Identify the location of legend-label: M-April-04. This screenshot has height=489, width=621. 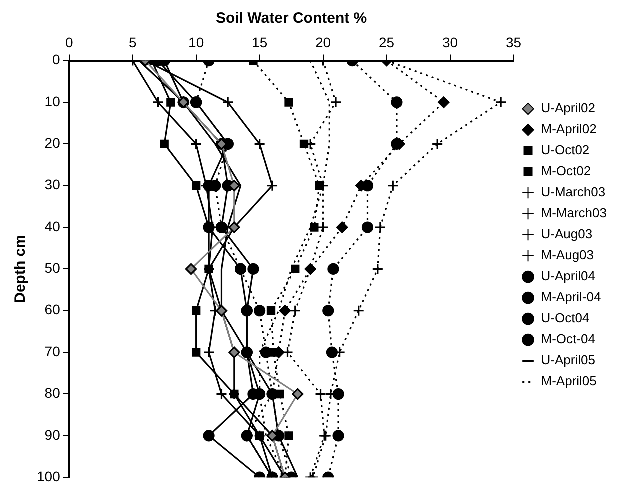
(571, 297).